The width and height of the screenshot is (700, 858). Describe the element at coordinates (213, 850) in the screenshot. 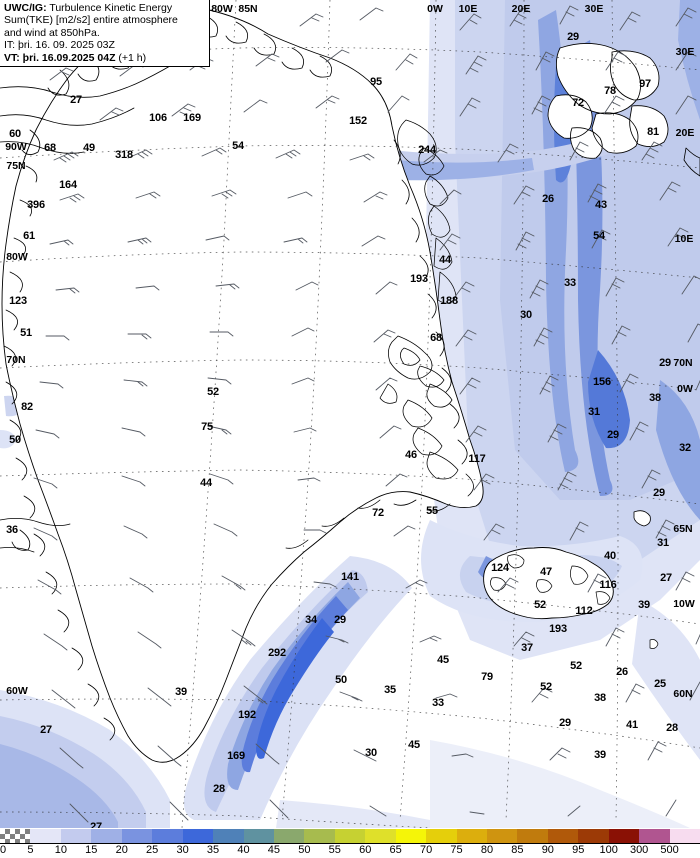

I see `colorbar-tick: 35` at that location.